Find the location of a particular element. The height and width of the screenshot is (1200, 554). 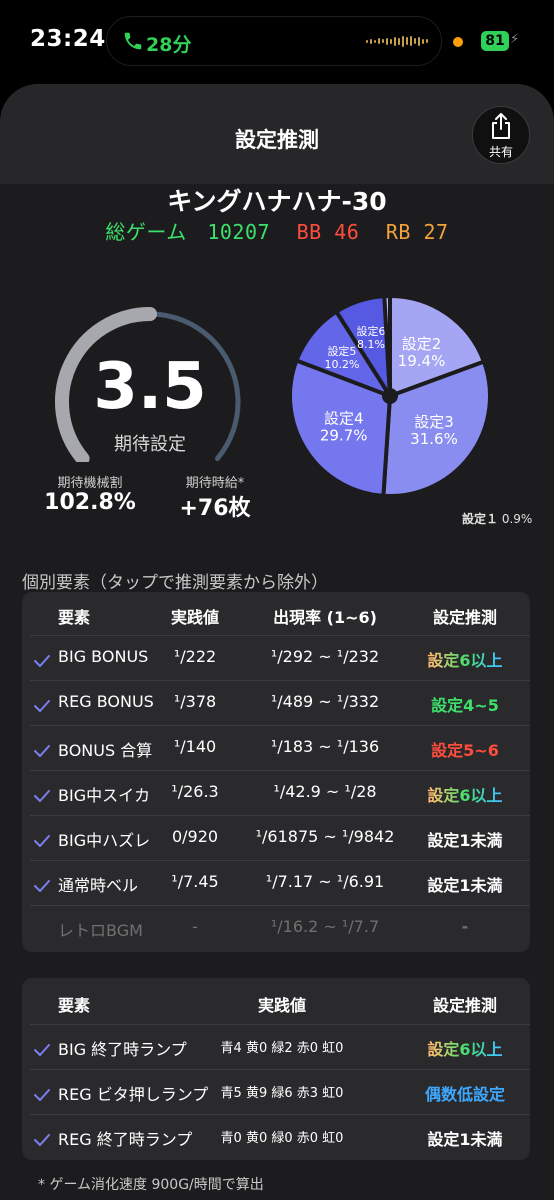

charging-bolt-icon: ⚡ is located at coordinates (515, 39).